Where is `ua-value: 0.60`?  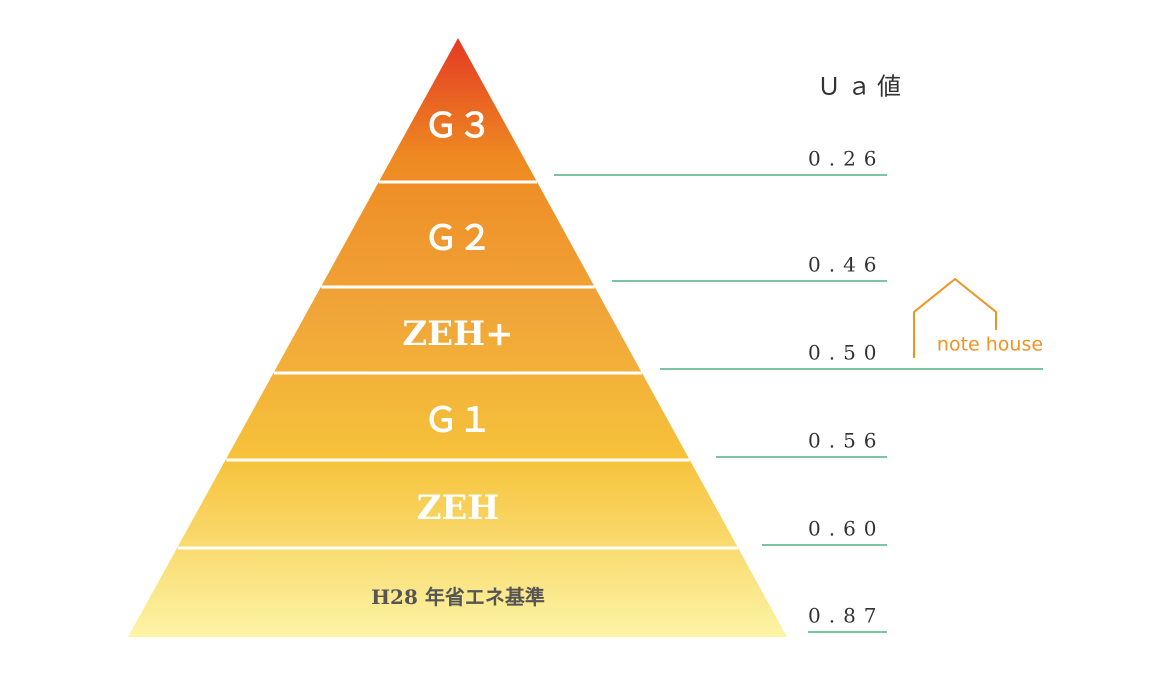
ua-value: 0.60 is located at coordinates (846, 529).